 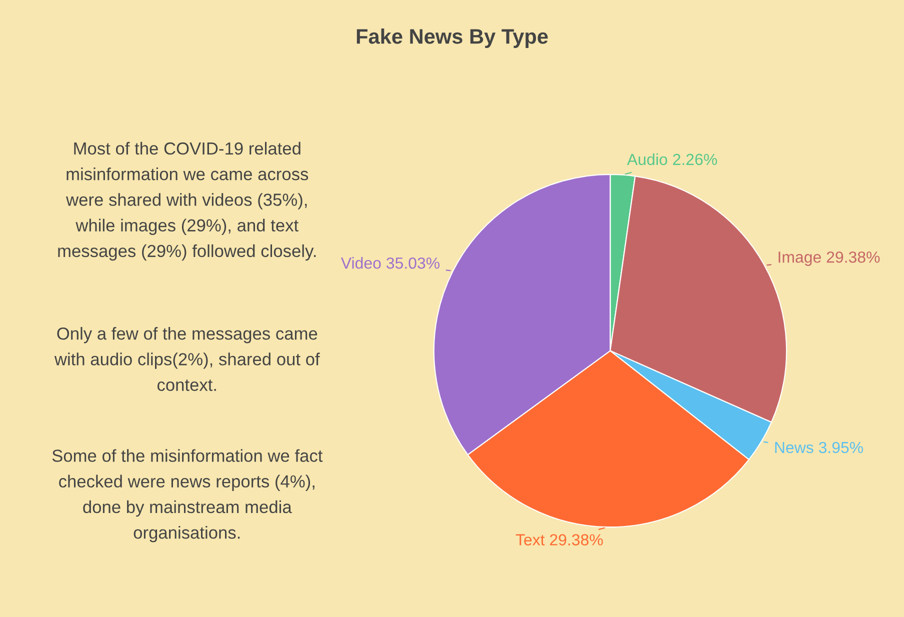 I want to click on text: Only a few of the messages came with audio clips(2%), shared out of context., so click(x=187, y=359).